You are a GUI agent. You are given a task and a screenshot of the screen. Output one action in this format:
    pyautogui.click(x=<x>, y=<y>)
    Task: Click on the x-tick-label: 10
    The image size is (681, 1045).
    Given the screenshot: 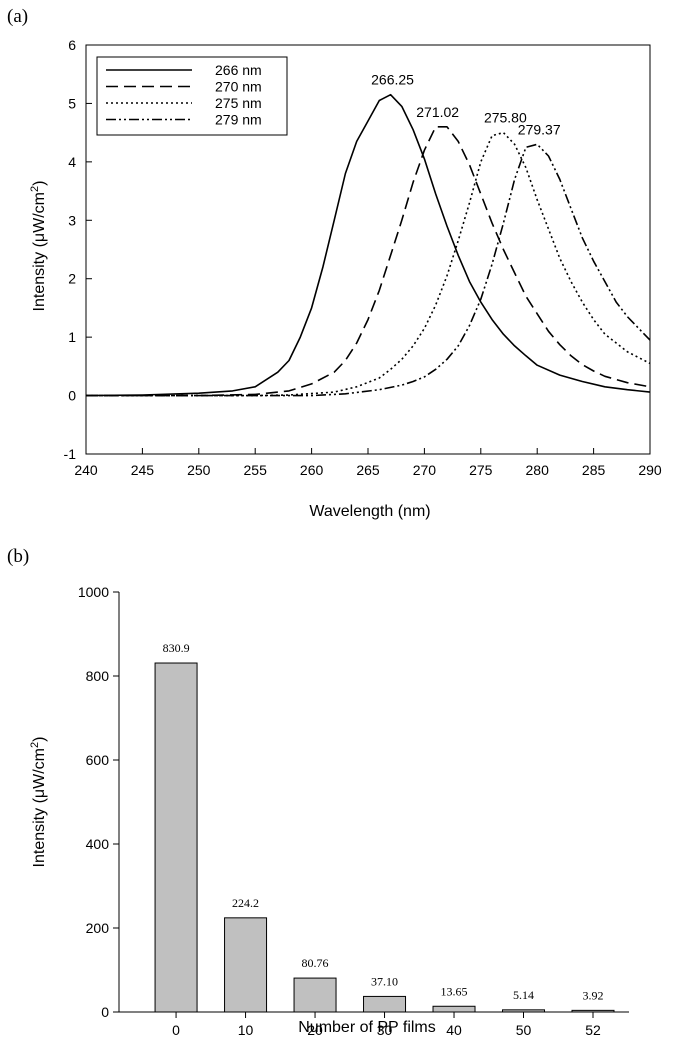 What is the action you would take?
    pyautogui.click(x=246, y=1030)
    